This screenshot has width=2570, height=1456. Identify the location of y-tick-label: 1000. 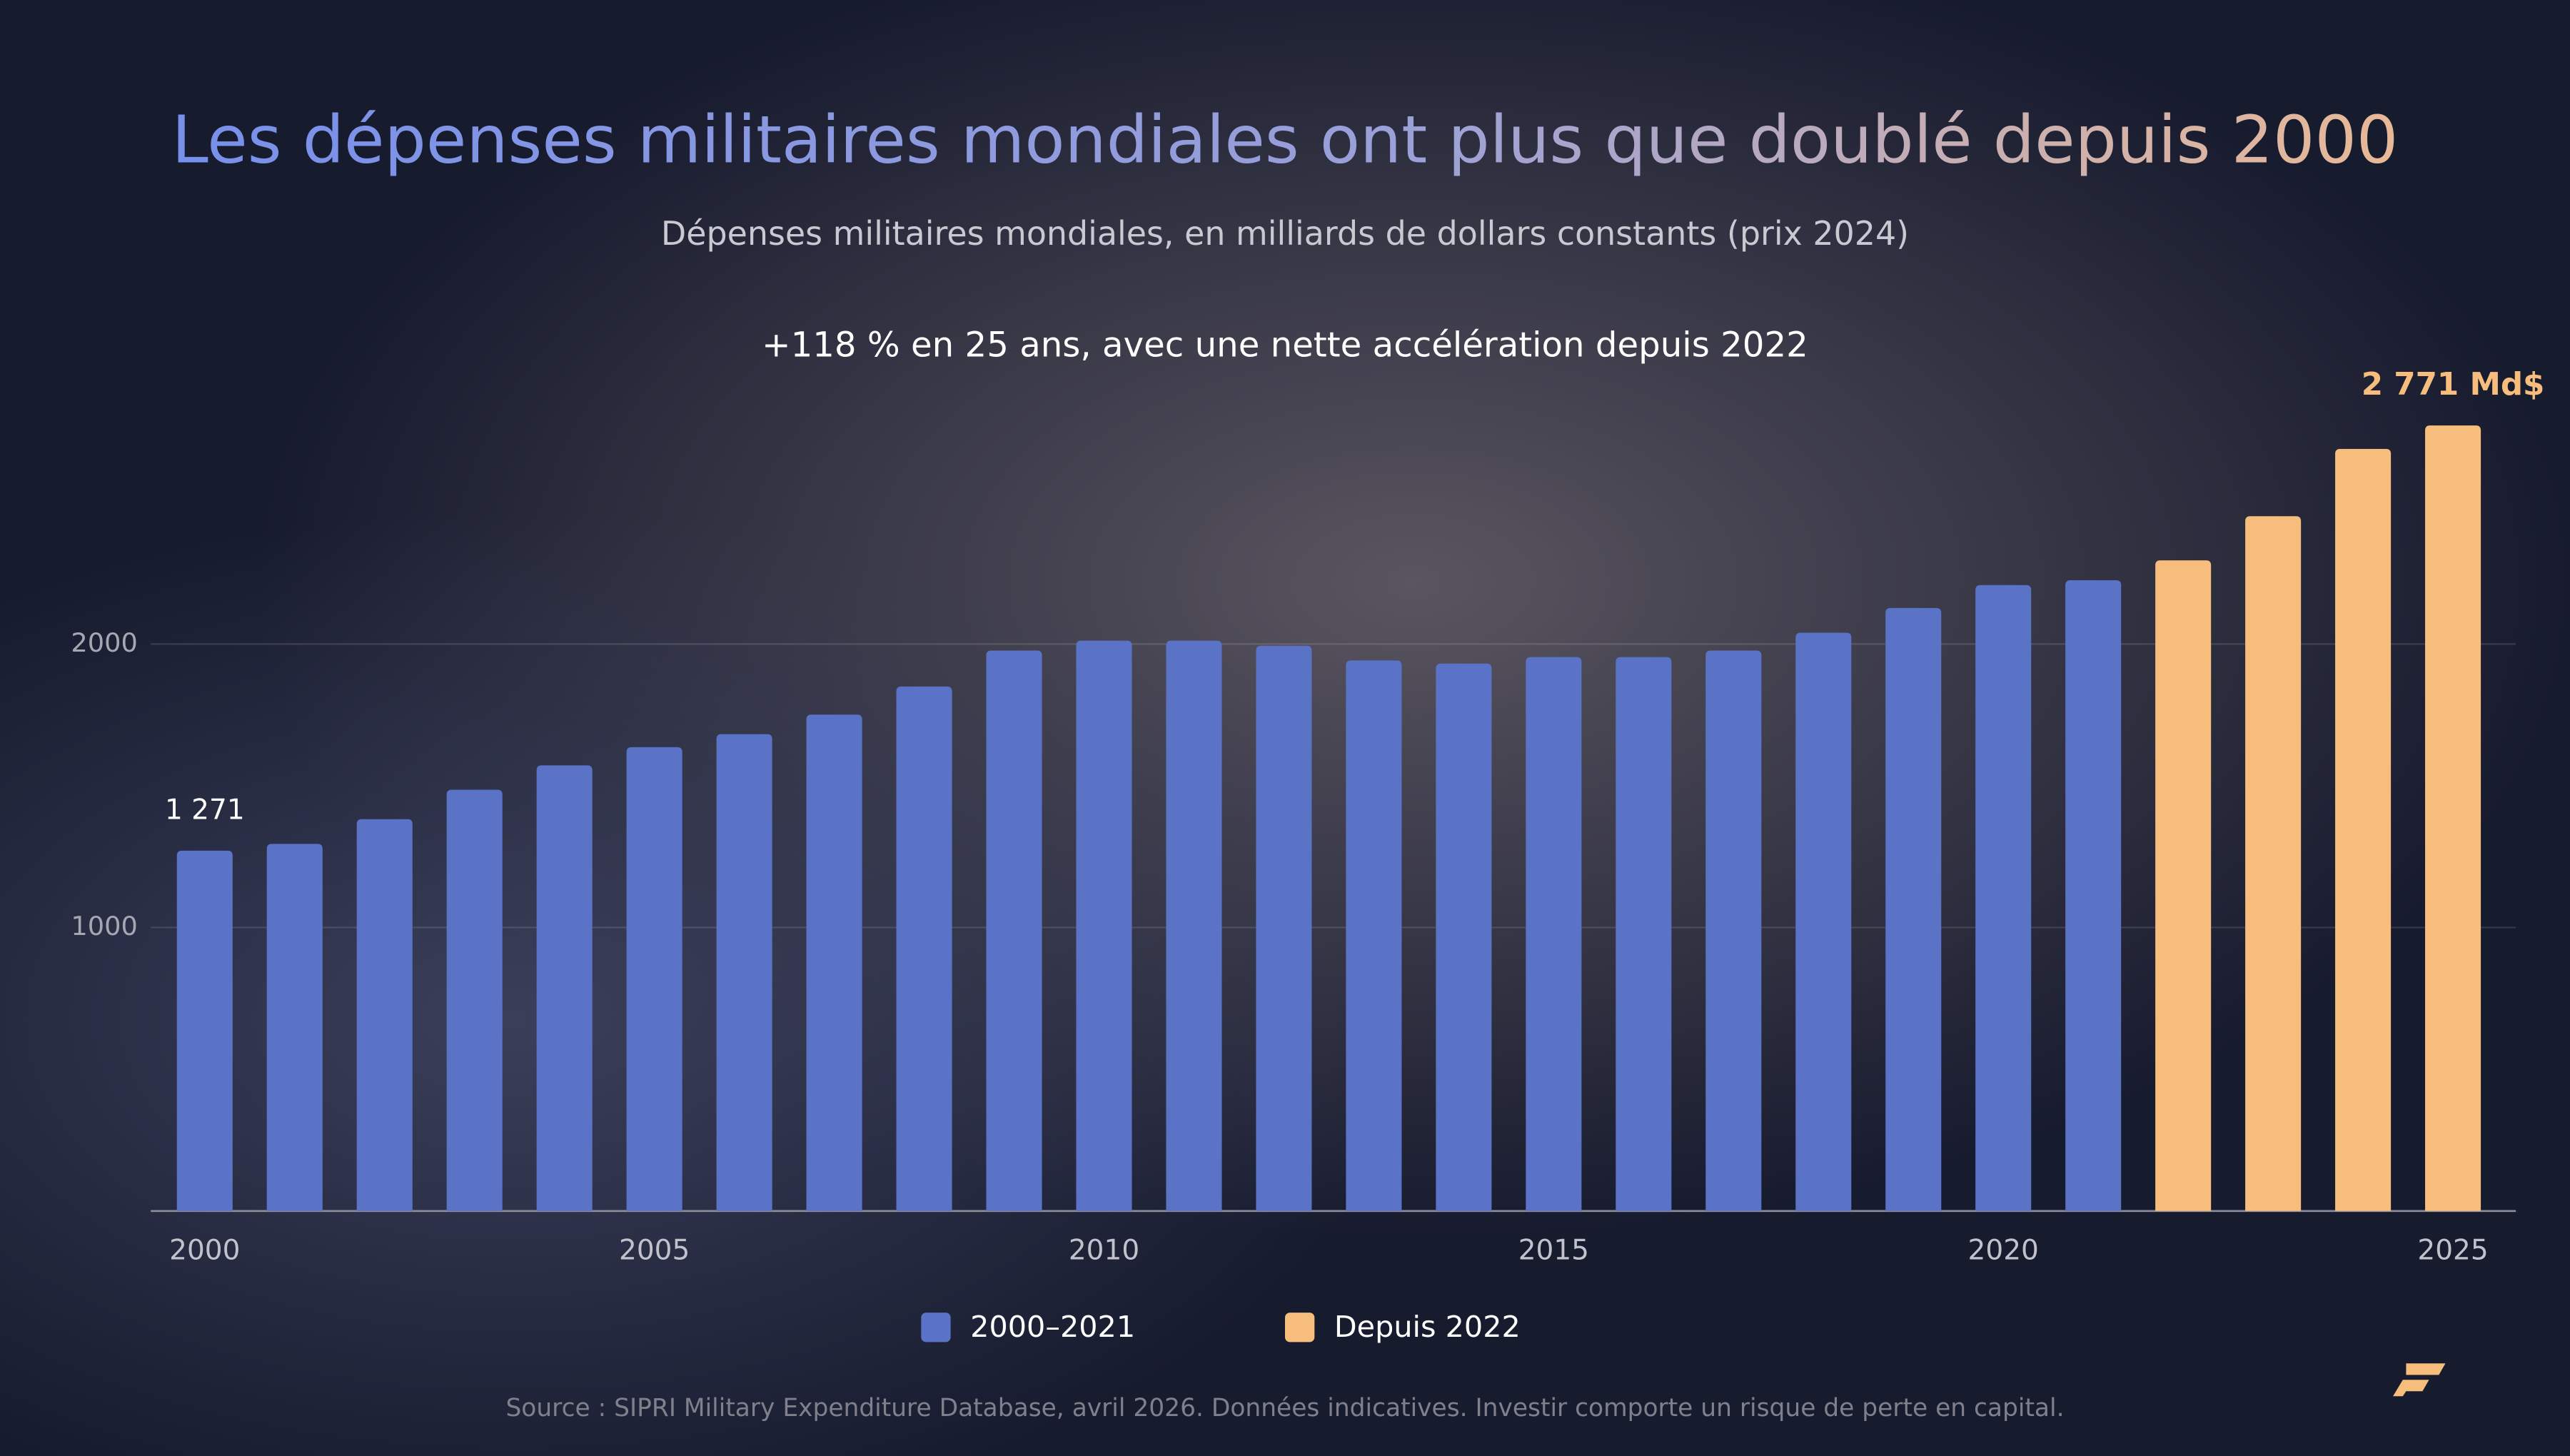
(104, 926).